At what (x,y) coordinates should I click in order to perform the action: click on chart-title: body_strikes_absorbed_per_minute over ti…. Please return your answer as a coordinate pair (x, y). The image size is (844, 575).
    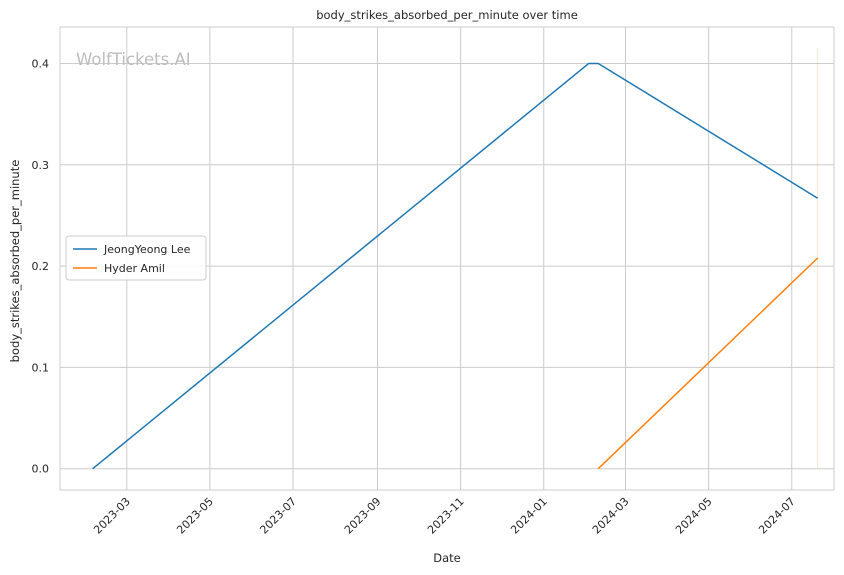
    Looking at the image, I should click on (447, 15).